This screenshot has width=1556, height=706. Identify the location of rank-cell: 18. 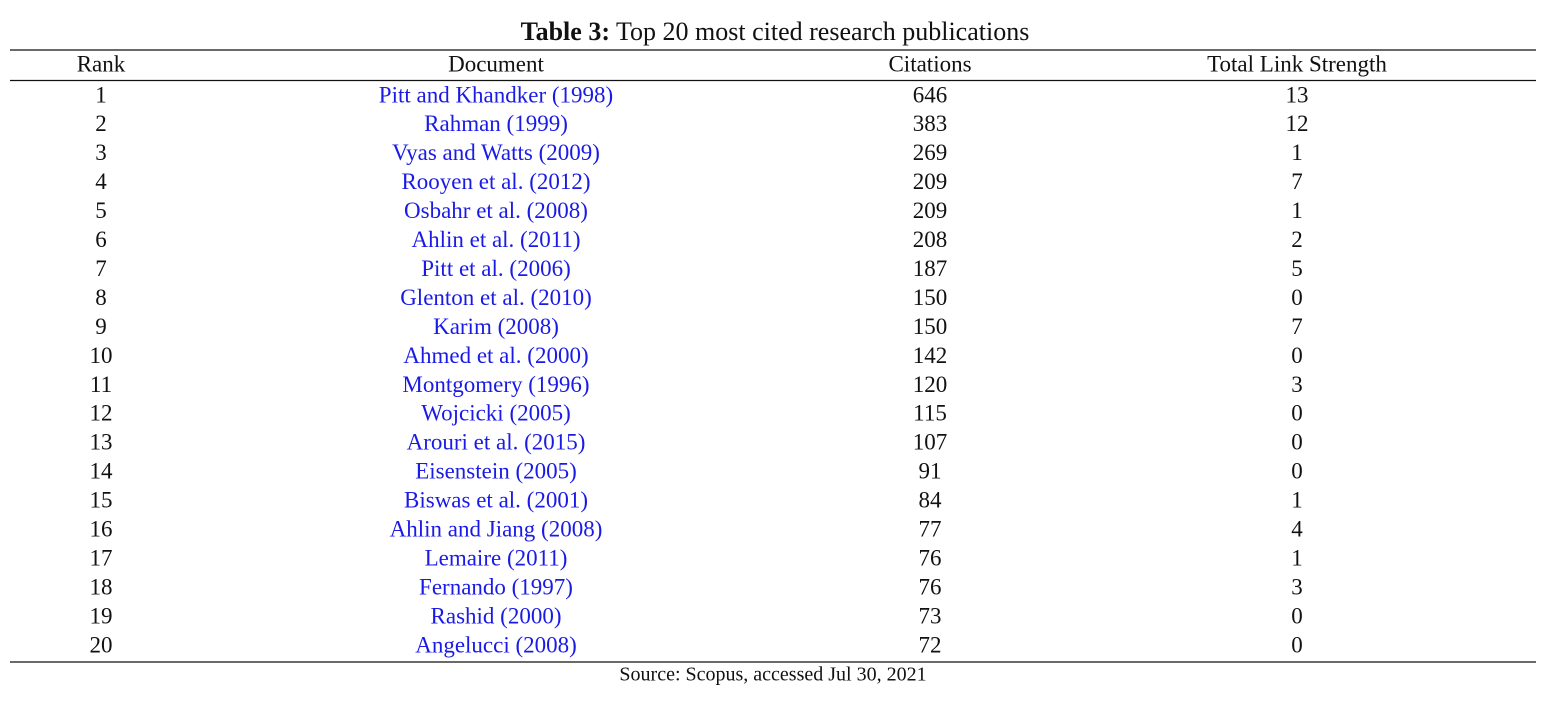
(101, 586).